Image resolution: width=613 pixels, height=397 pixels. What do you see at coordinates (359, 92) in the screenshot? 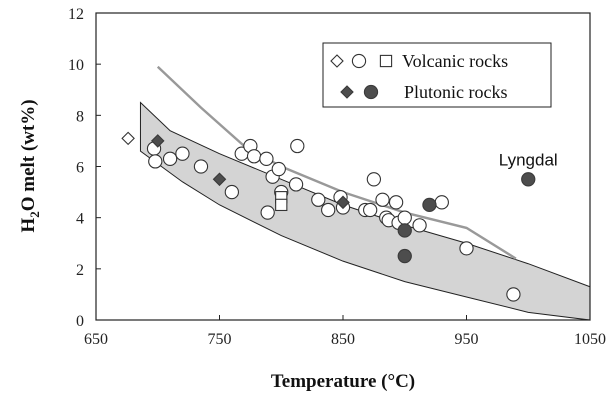
I see `legend-markers-plutonic` at bounding box center [359, 92].